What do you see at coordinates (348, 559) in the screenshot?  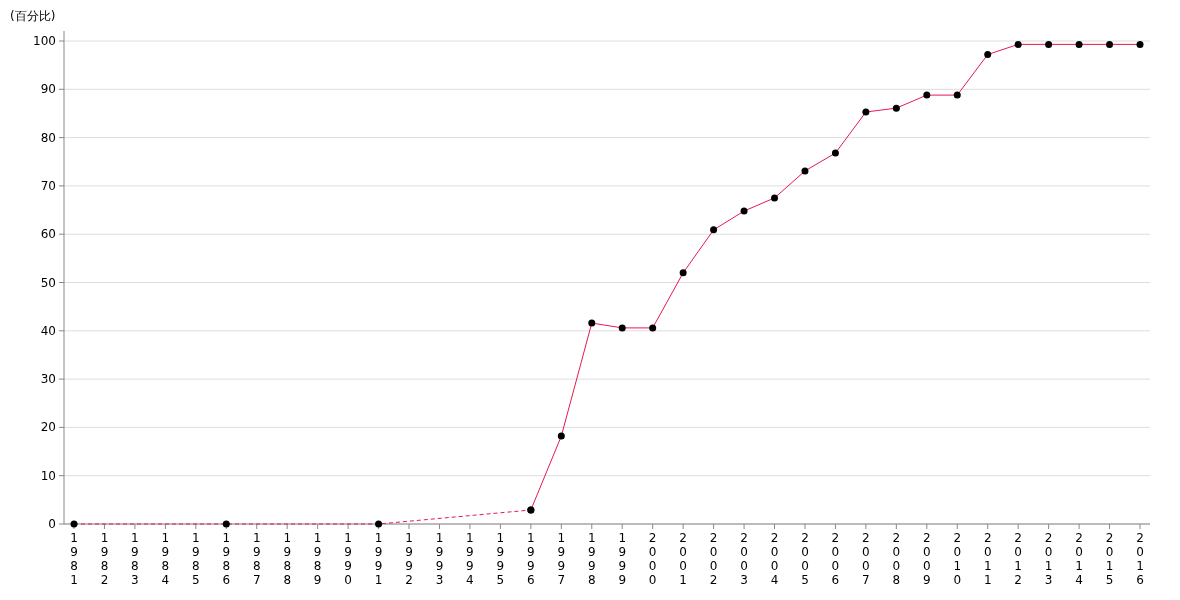 I see `x-tick-label: 1990` at bounding box center [348, 559].